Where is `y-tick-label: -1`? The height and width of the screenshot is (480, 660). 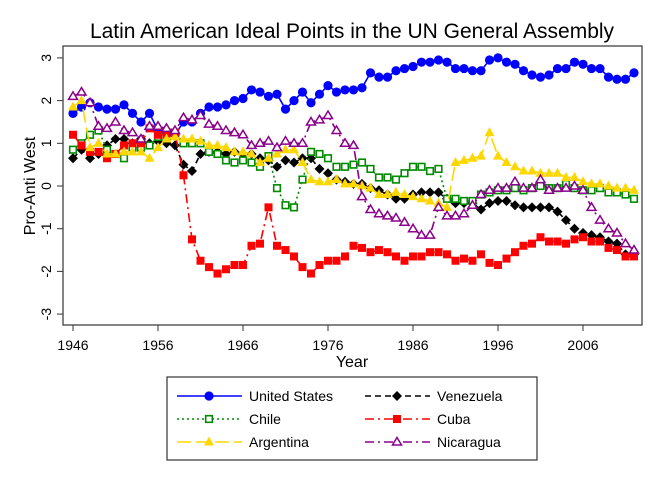
y-tick-label: -1 is located at coordinates (46, 228).